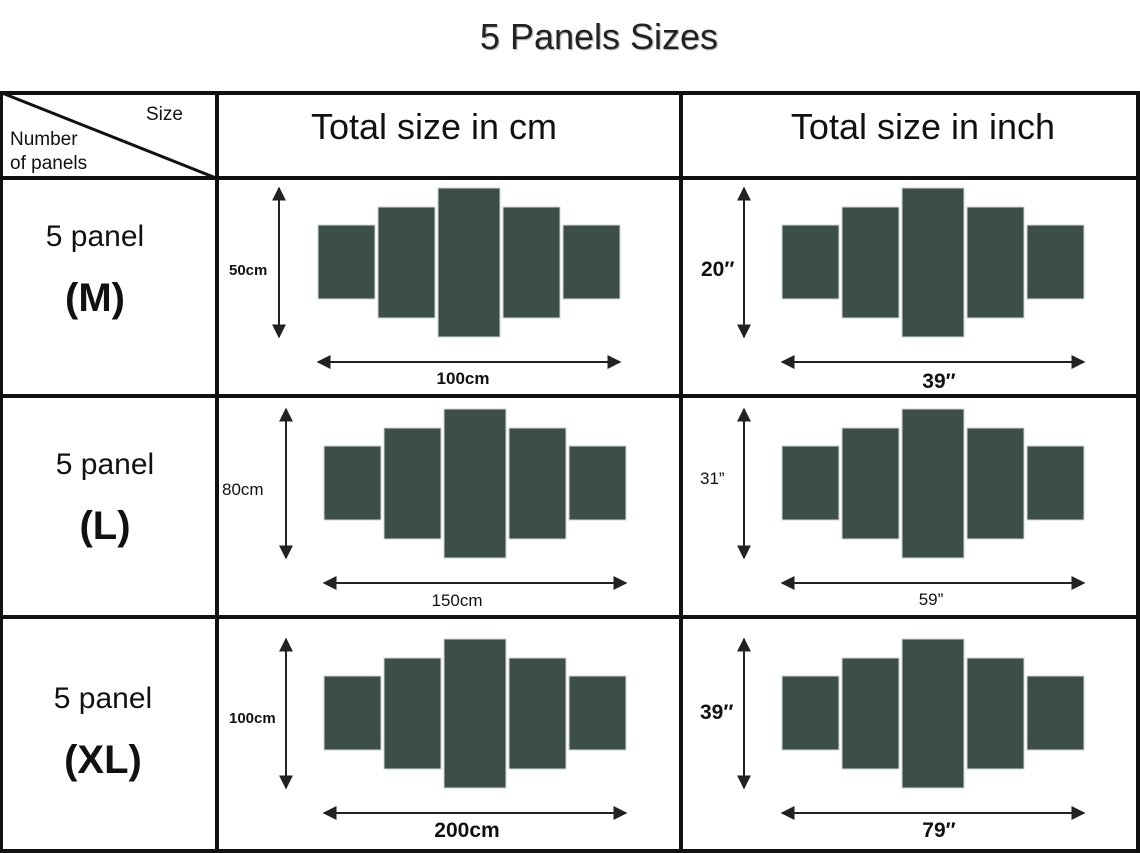  I want to click on row-label-l: 5 panel (L), so click(105, 498).